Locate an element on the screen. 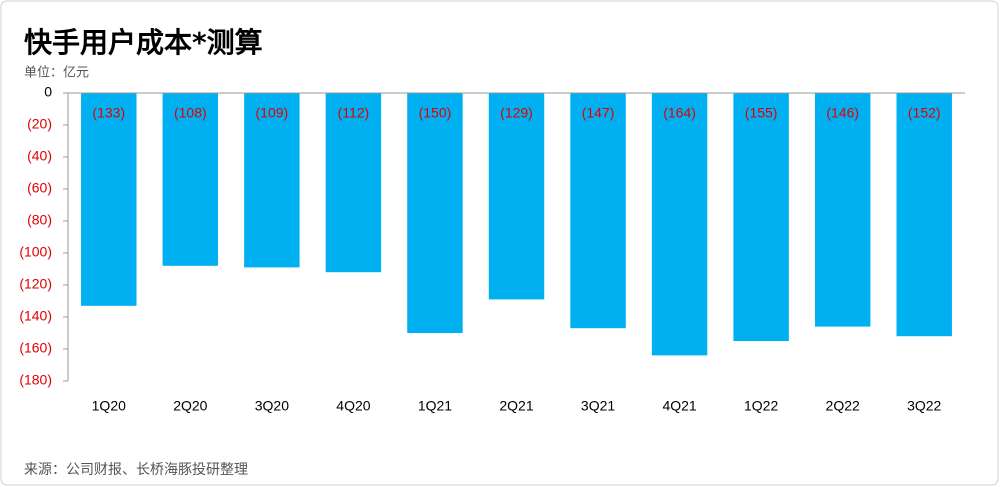 The image size is (1000, 487). unit-label: 单位：亿元 is located at coordinates (56, 73).